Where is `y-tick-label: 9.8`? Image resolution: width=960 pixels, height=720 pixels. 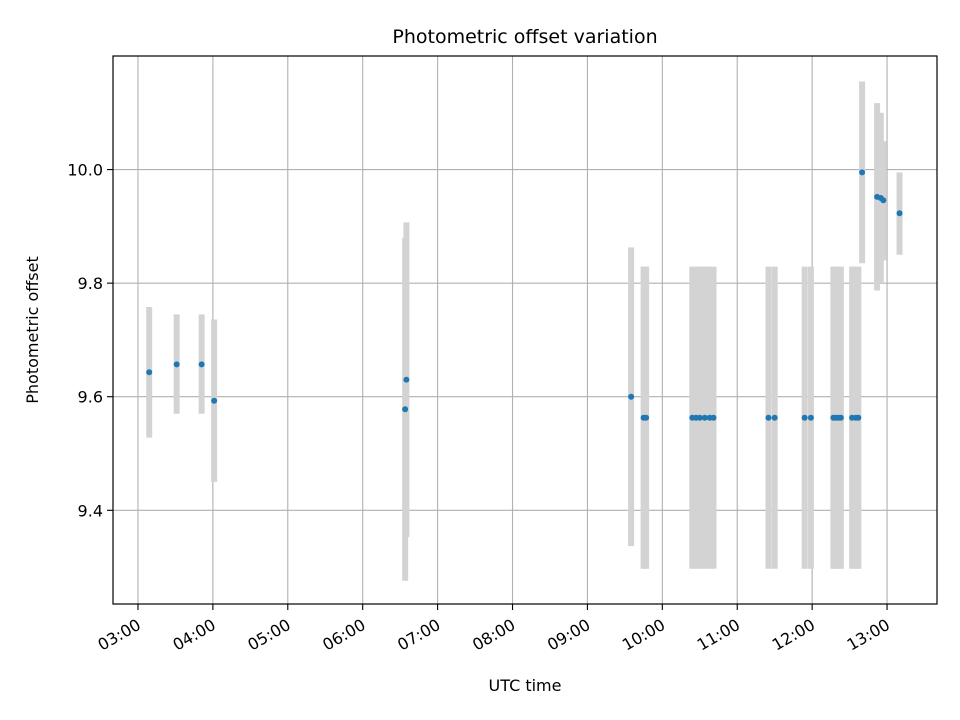 y-tick-label: 9.8 is located at coordinates (90, 283).